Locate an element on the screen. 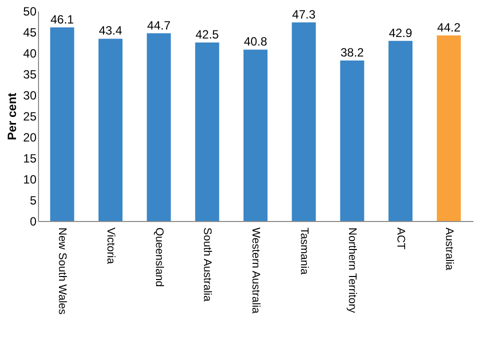 The image size is (504, 346). y-tick-label: 20 is located at coordinates (30, 137).